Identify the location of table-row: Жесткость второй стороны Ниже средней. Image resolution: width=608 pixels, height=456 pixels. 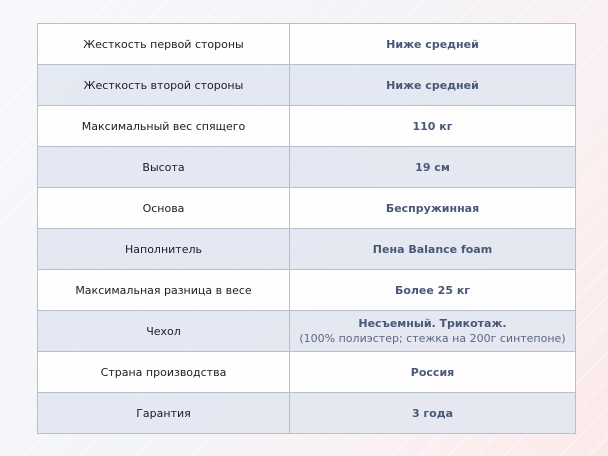
(306, 85).